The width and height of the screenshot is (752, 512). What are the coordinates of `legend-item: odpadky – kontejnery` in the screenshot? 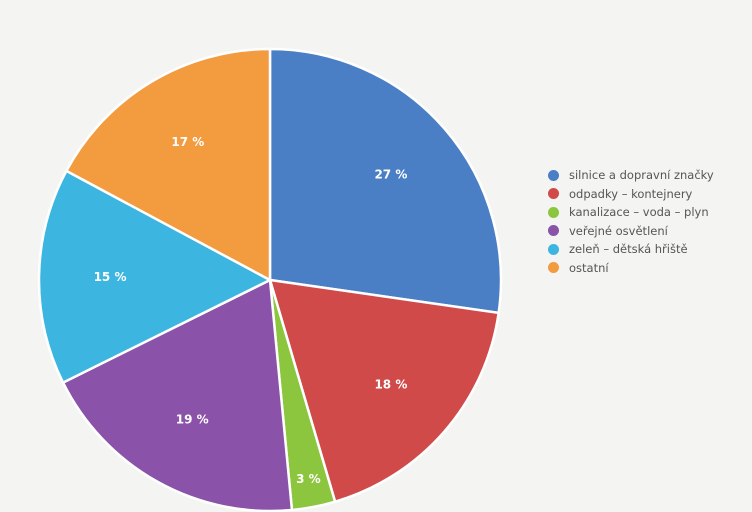 It's located at (631, 194).